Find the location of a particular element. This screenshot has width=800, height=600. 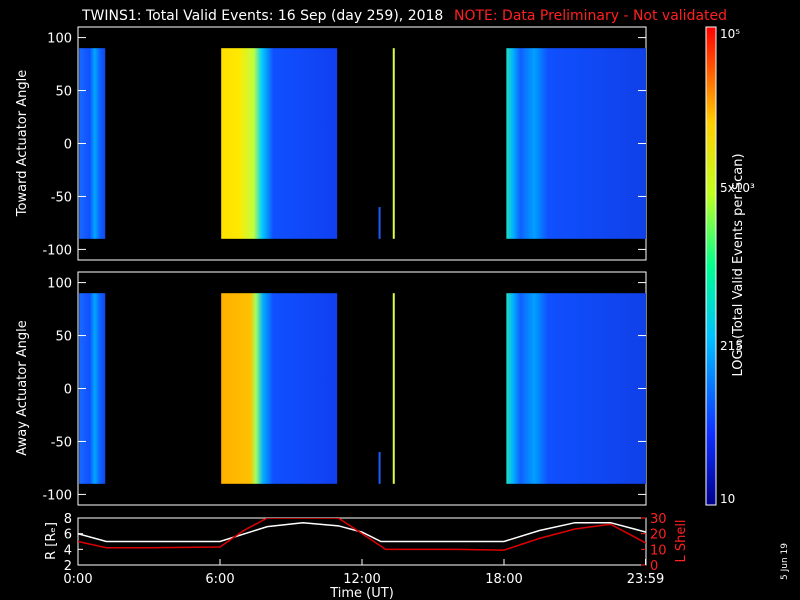

time-axis-label: Time (UT) is located at coordinates (361, 593).